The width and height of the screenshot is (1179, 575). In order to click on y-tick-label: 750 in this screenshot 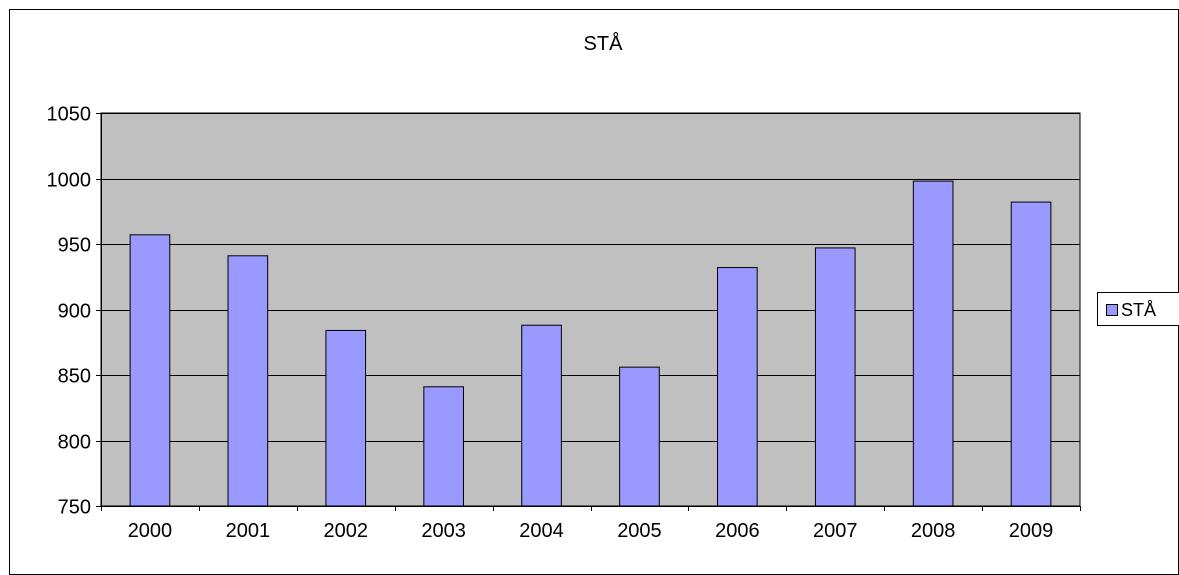, I will do `click(74, 508)`.